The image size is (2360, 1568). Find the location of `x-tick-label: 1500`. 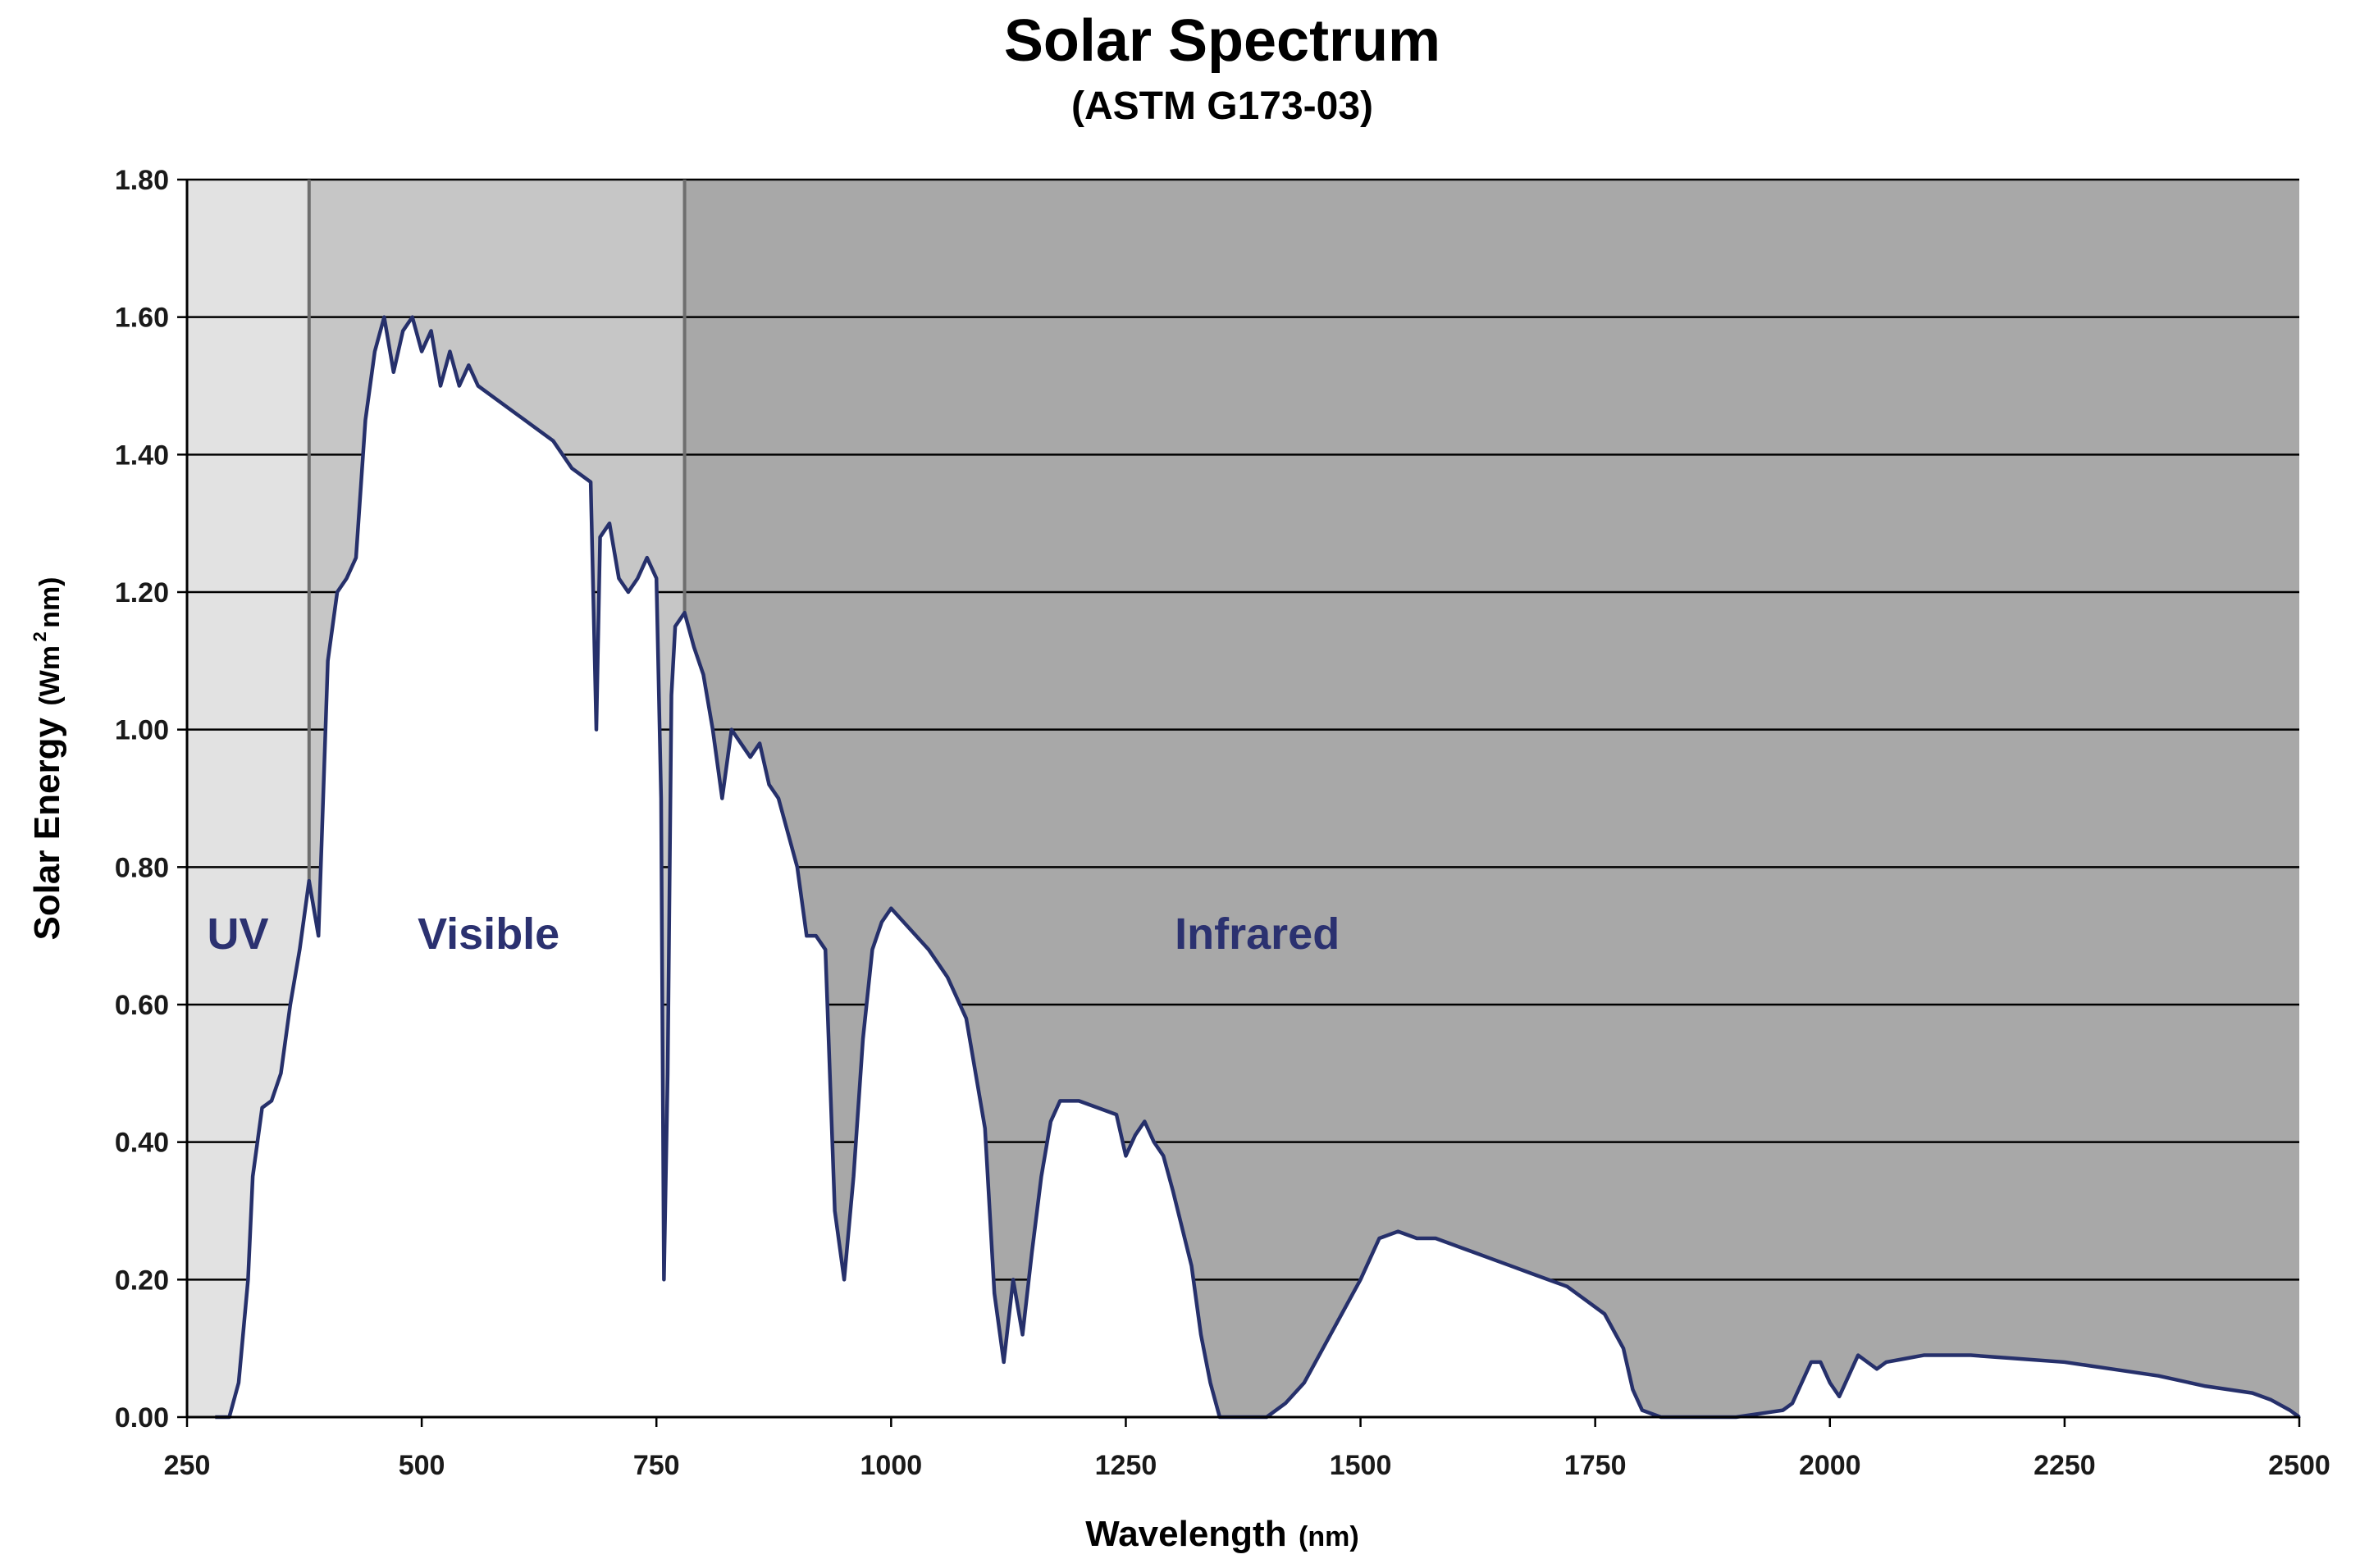

x-tick-label: 1500 is located at coordinates (1361, 1466).